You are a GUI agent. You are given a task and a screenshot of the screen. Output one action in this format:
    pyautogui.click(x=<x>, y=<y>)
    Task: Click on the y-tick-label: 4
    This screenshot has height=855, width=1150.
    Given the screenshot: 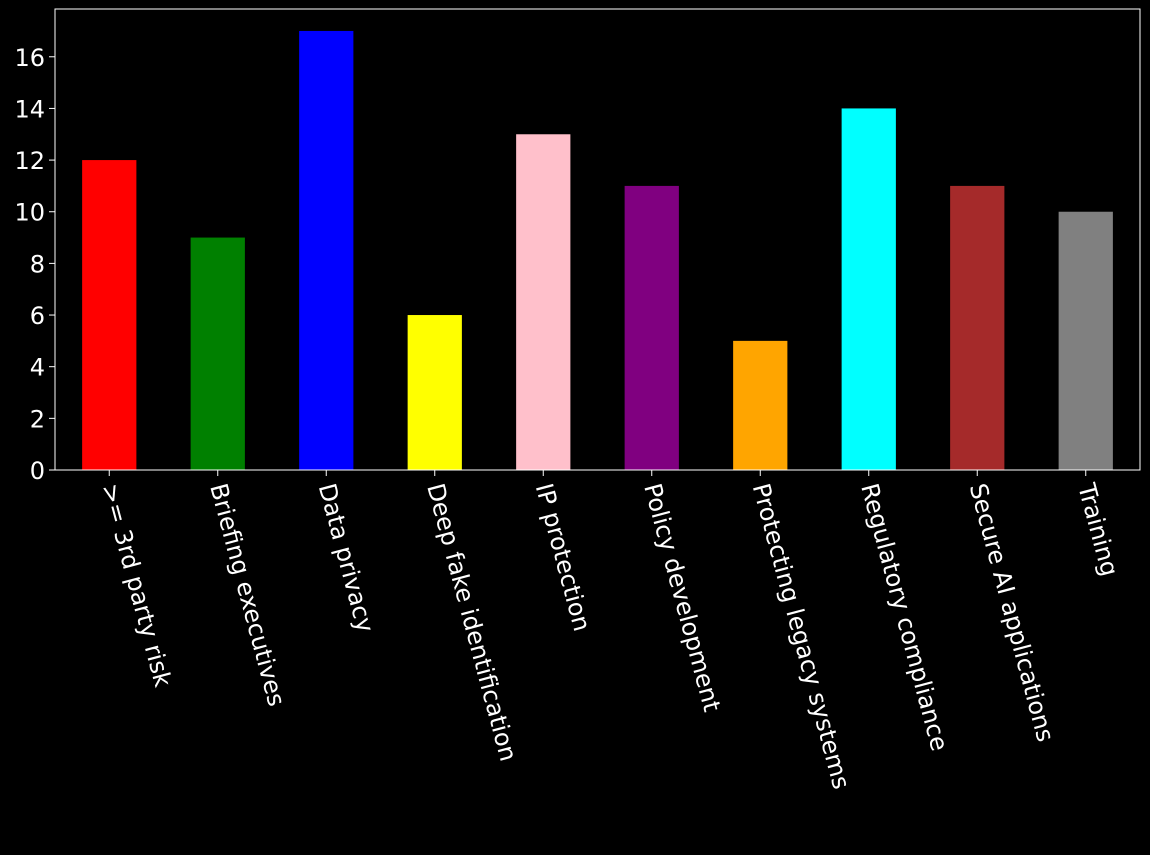 What is the action you would take?
    pyautogui.click(x=37, y=368)
    